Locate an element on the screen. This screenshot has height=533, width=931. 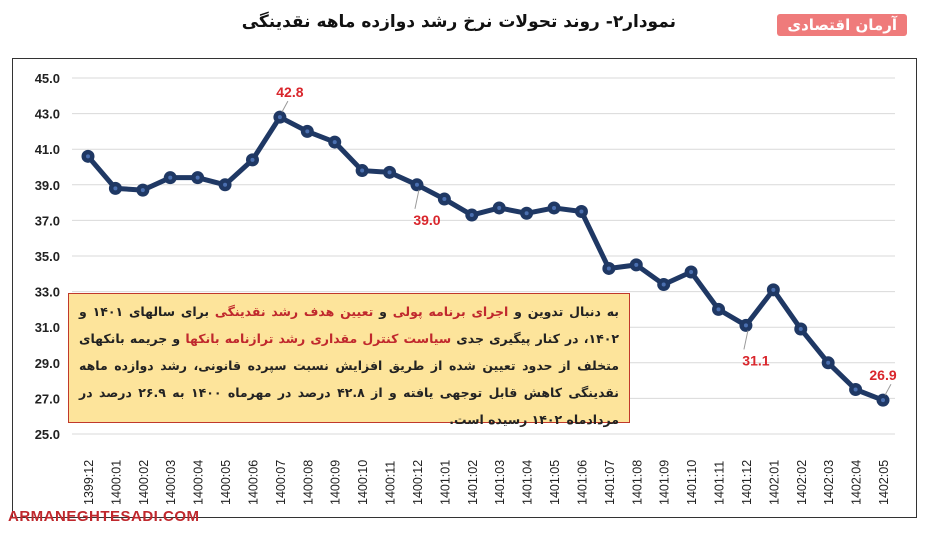
data-label: 31.1 is located at coordinates (755, 360).